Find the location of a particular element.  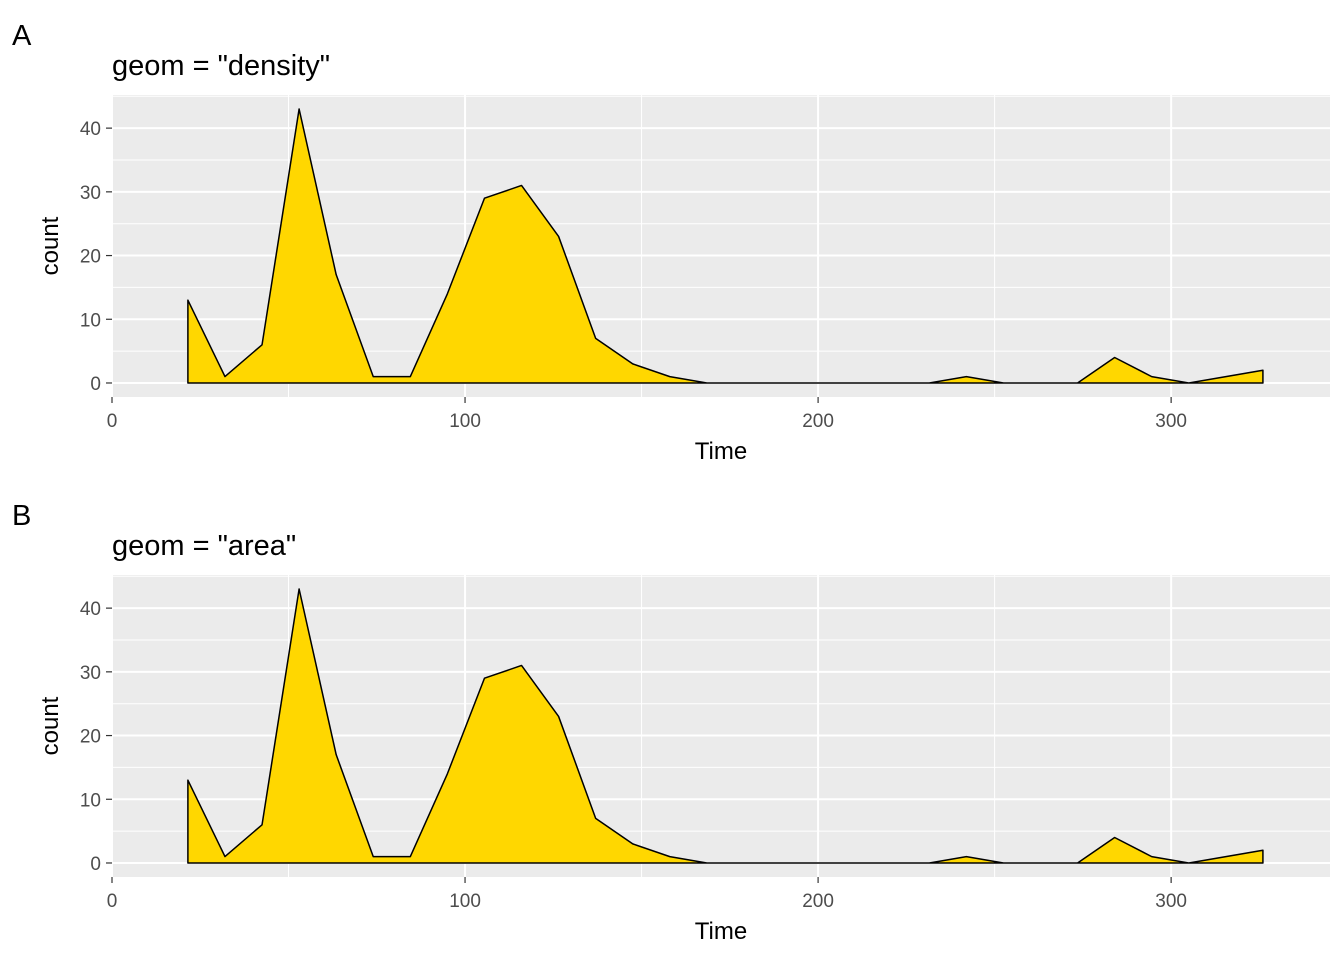

panel-tag: B is located at coordinates (21, 516).